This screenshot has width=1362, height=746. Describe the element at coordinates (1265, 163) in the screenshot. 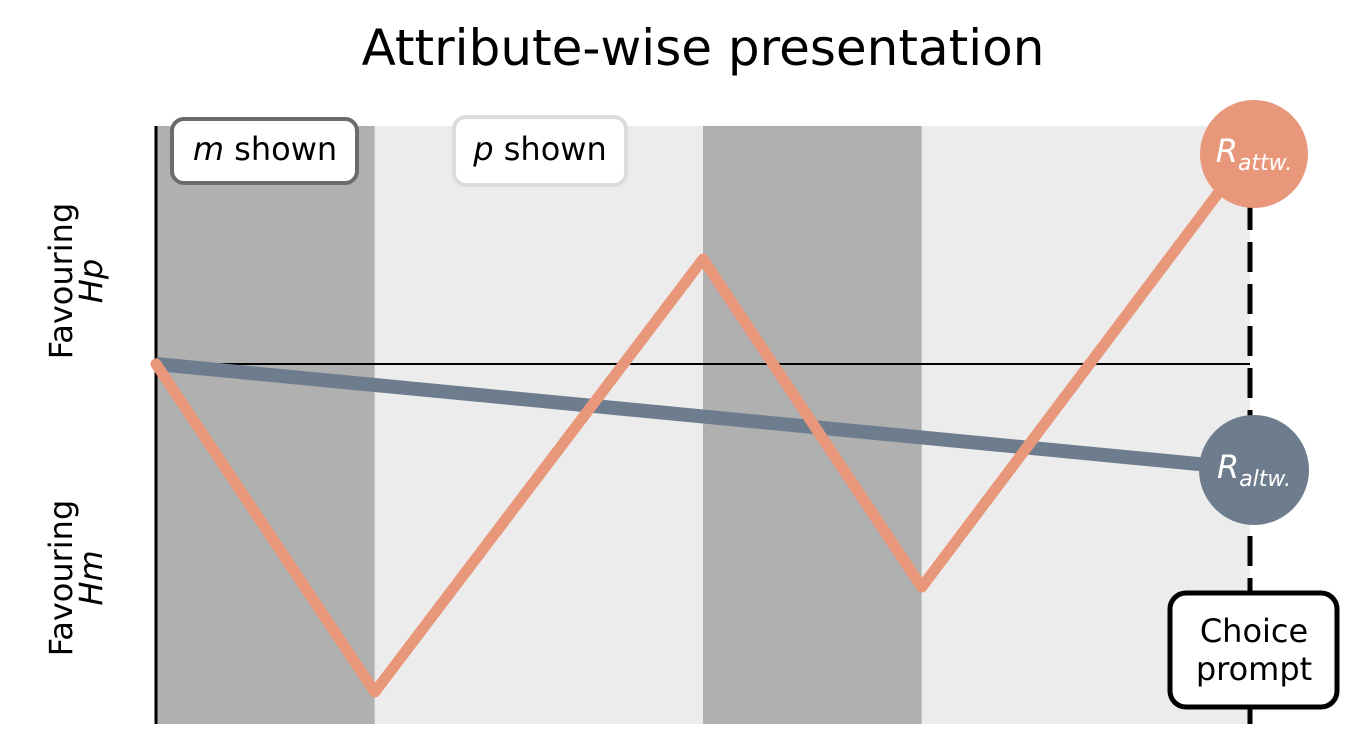

I see `attw-subscript: attw.` at that location.